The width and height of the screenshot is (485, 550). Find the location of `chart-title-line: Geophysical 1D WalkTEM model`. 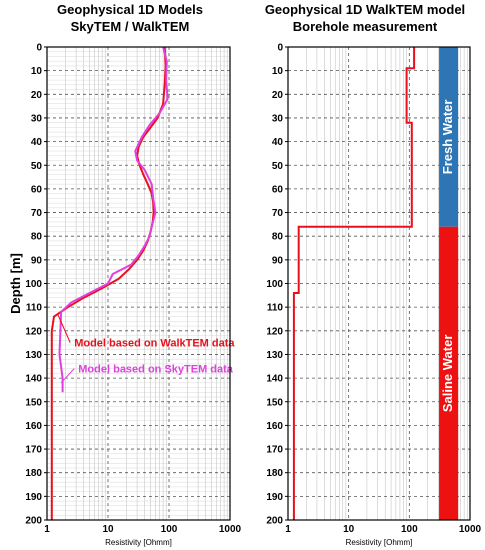

chart-title-line: Geophysical 1D WalkTEM model is located at coordinates (365, 9).